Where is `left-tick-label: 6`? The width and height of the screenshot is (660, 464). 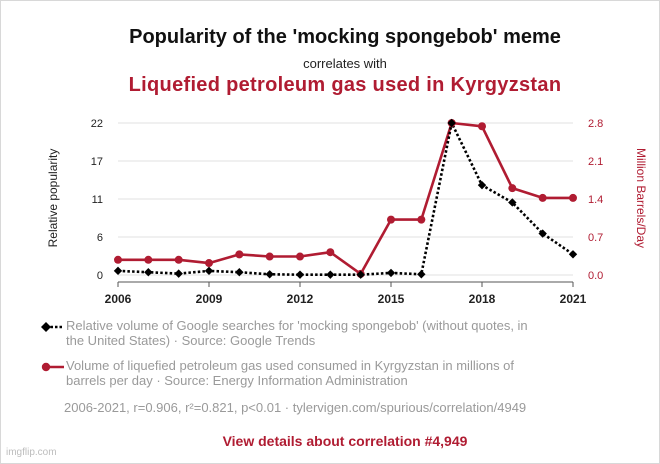 left-tick-label: 6 is located at coordinates (100, 238).